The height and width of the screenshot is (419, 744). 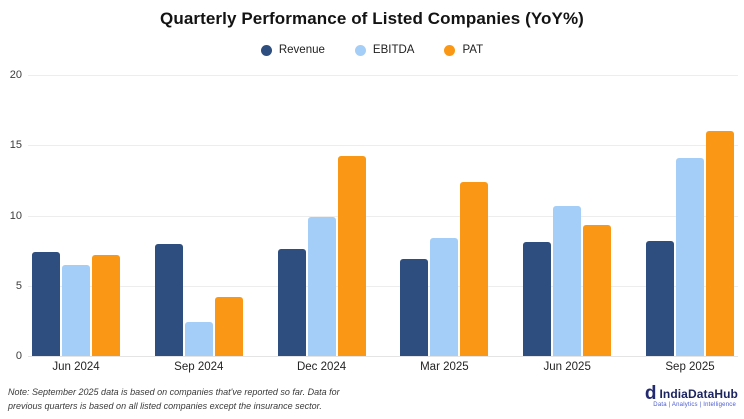 What do you see at coordinates (414, 307) in the screenshot?
I see `bar-revenue-mar-2025` at bounding box center [414, 307].